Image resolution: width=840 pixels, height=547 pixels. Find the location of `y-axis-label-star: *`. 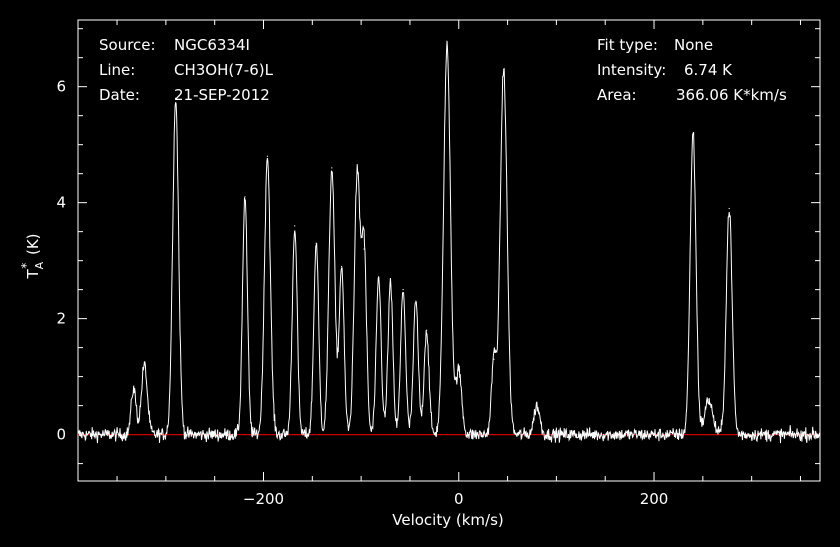

y-axis-label-star: * is located at coordinates (26, 266).